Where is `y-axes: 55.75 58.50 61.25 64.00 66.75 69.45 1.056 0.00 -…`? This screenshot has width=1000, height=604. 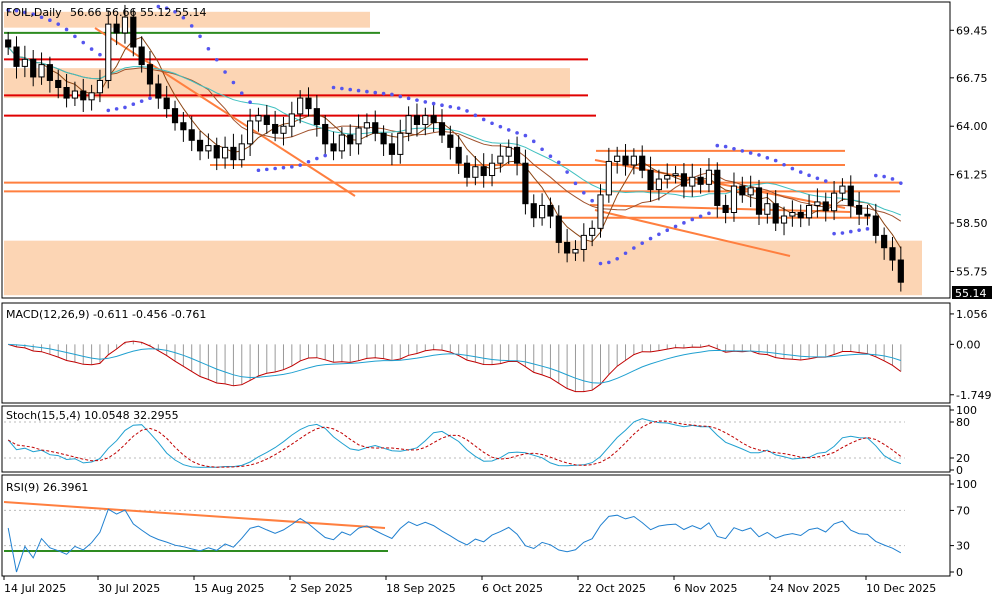
y-axes: 55.75 58.50 61.25 64.00 66.75 69.45 1.056 0.00 -… is located at coordinates (970, 301).